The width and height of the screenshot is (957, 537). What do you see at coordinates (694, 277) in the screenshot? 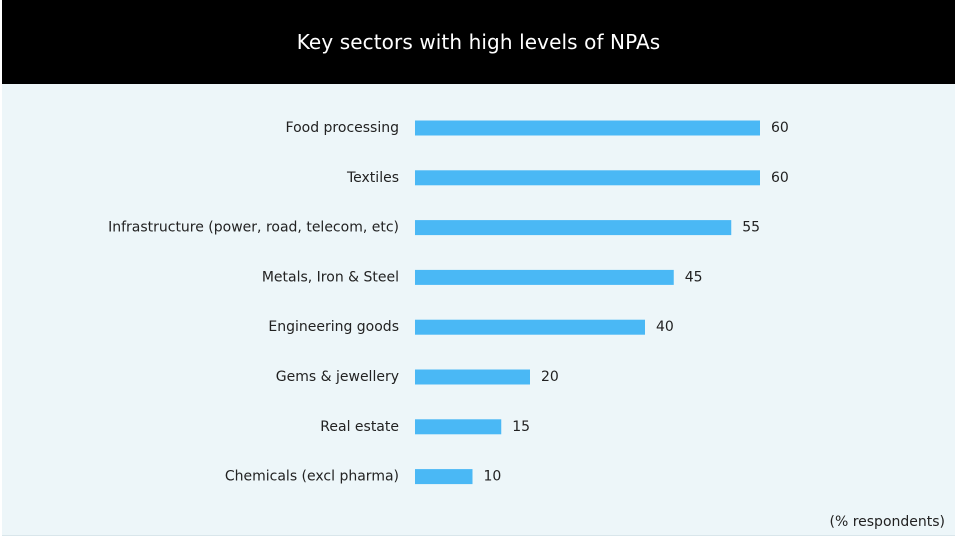
I see `value-label-metals-iron-steel: 45` at bounding box center [694, 277].